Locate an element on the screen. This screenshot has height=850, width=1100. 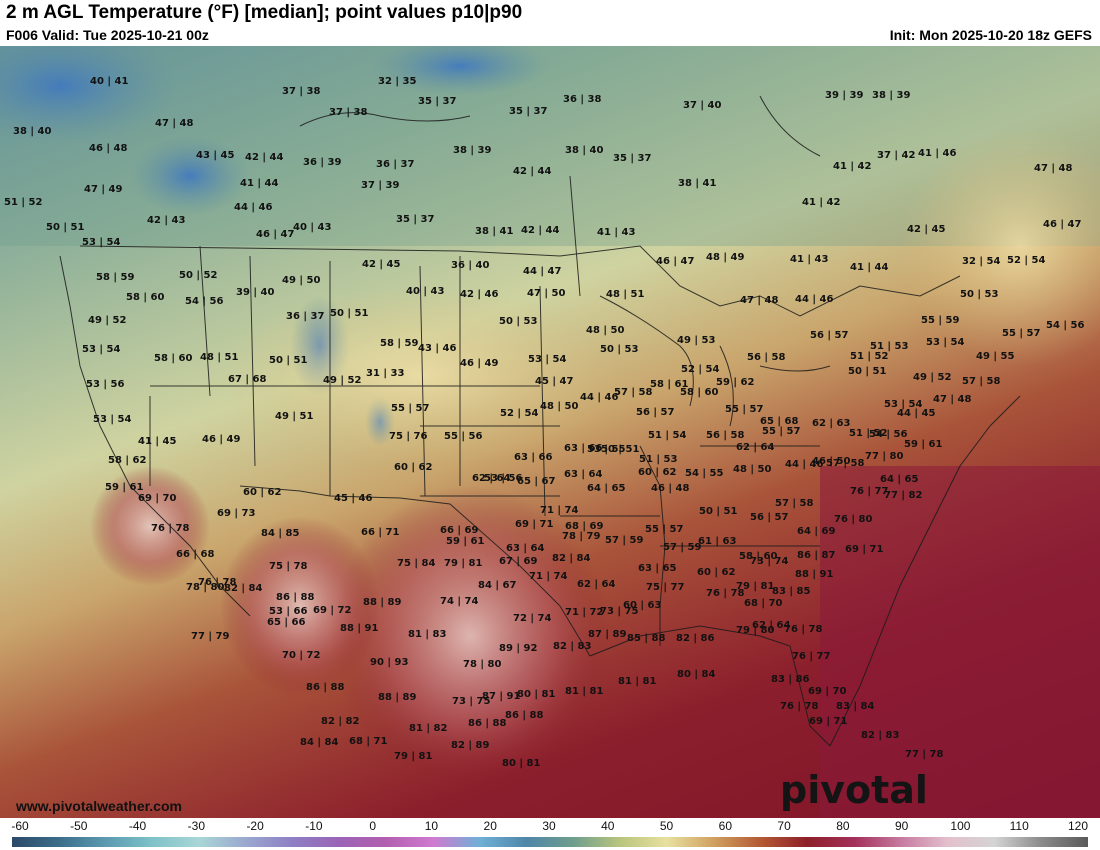
point-value-label: 49 | 53 is located at coordinates (696, 340).